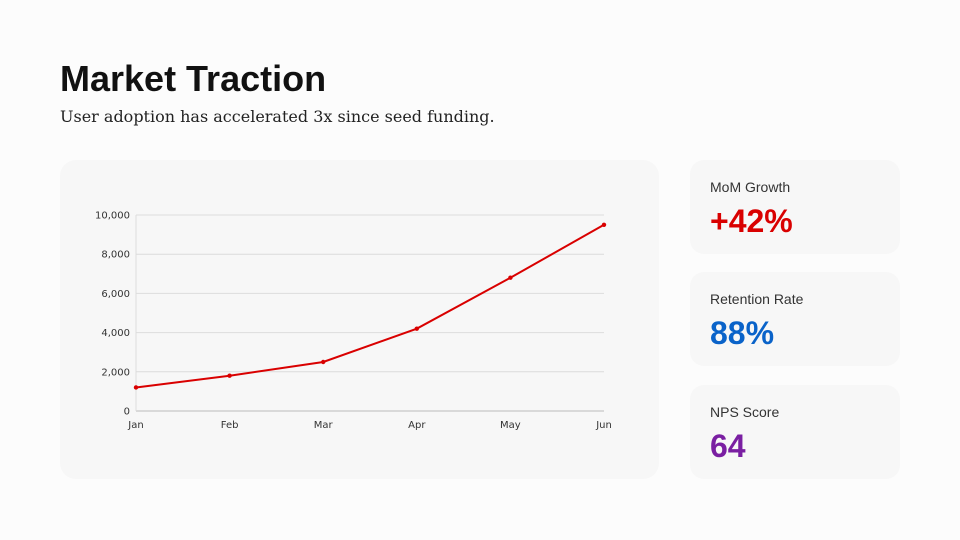 The width and height of the screenshot is (960, 540). What do you see at coordinates (112, 216) in the screenshot?
I see `y-tick-label: 10,000` at bounding box center [112, 216].